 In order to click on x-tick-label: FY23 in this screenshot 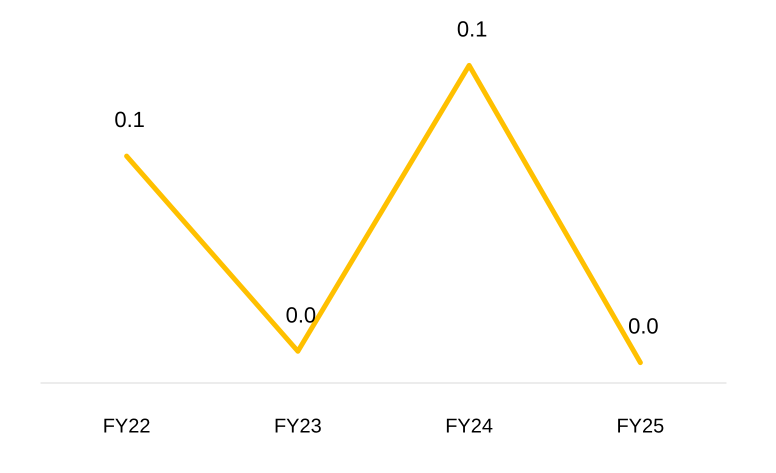, I will do `click(298, 427)`.